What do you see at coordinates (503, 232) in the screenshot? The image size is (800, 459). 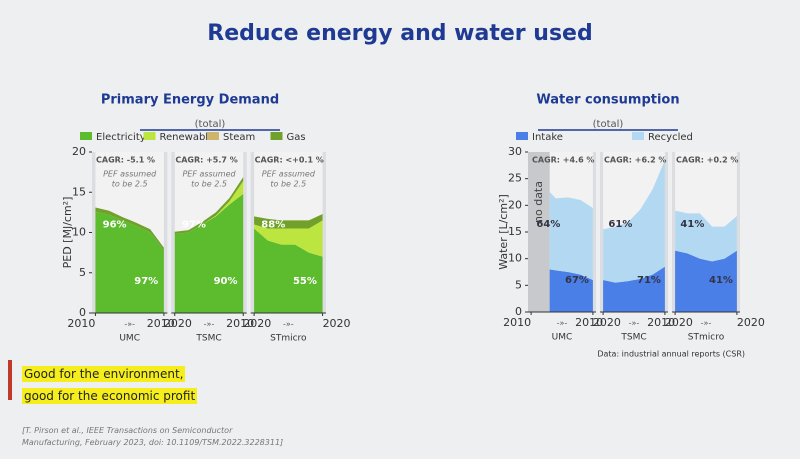 I see `y-axis-label: Water [L/cm²]` at bounding box center [503, 232].